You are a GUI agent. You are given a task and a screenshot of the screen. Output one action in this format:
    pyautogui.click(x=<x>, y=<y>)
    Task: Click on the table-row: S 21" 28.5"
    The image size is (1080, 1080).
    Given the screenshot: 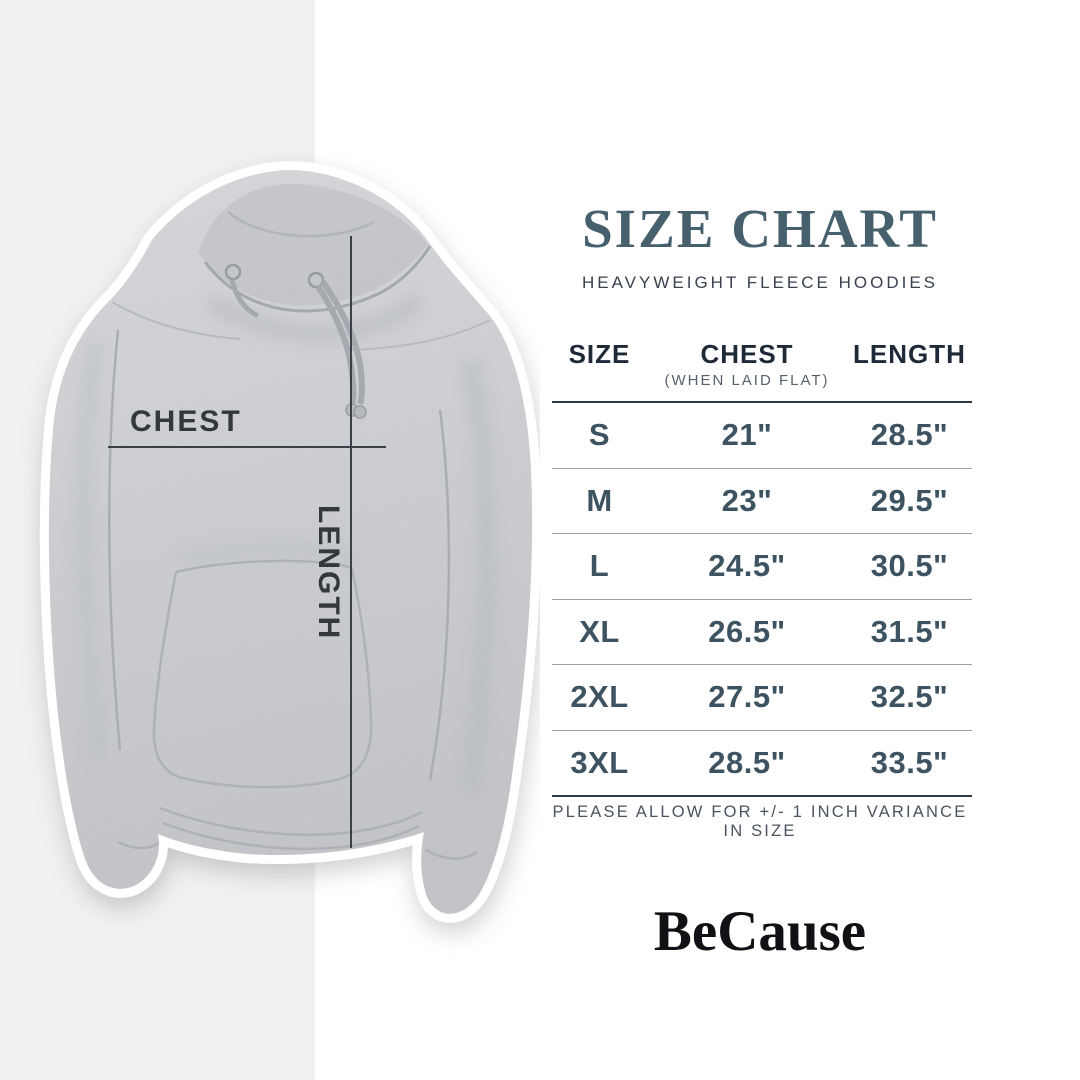 What is the action you would take?
    pyautogui.click(x=762, y=435)
    